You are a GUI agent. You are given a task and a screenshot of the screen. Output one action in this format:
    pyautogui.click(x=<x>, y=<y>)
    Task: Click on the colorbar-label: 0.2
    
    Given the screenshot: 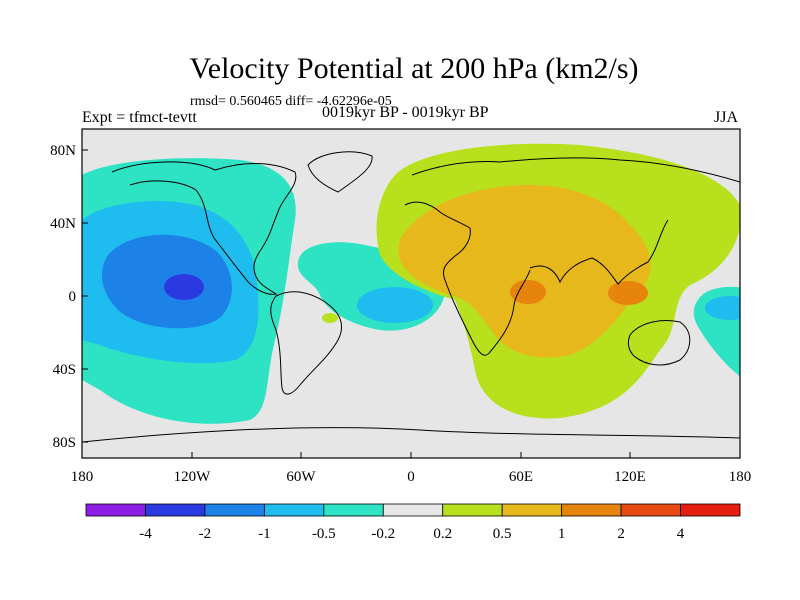 What is the action you would take?
    pyautogui.click(x=442, y=534)
    